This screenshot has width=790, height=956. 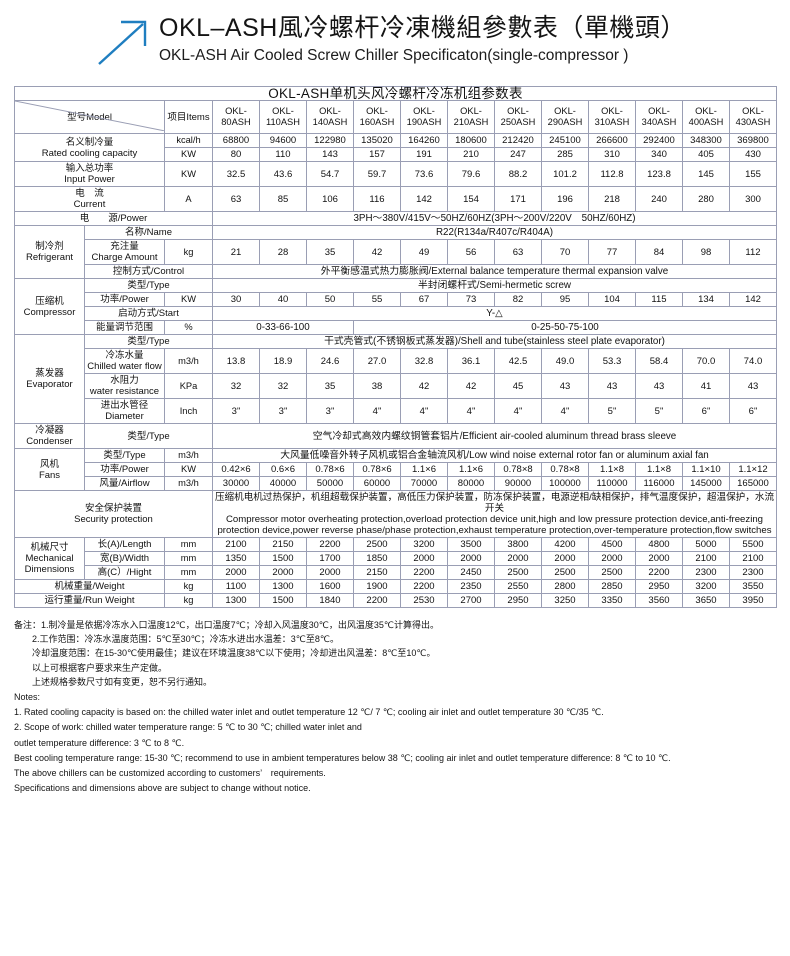 I want to click on model-header-5: OKL- 210ASH, so click(x=471, y=117).